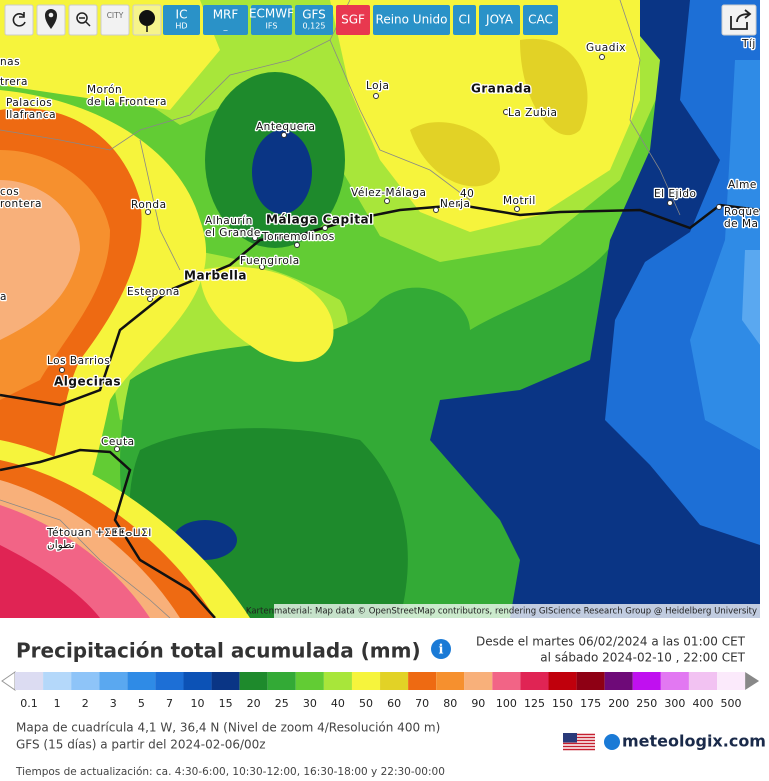  What do you see at coordinates (226, 26) in the screenshot?
I see `model-button-sub: _` at bounding box center [226, 26].